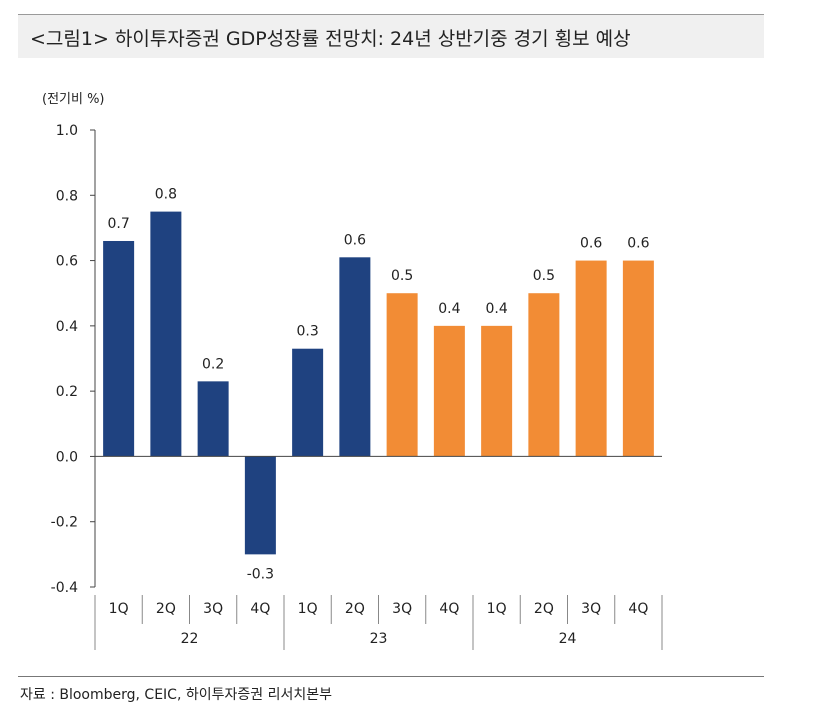 This screenshot has height=716, width=830. Describe the element at coordinates (64, 588) in the screenshot. I see `y-tick-label: -0.4` at that location.